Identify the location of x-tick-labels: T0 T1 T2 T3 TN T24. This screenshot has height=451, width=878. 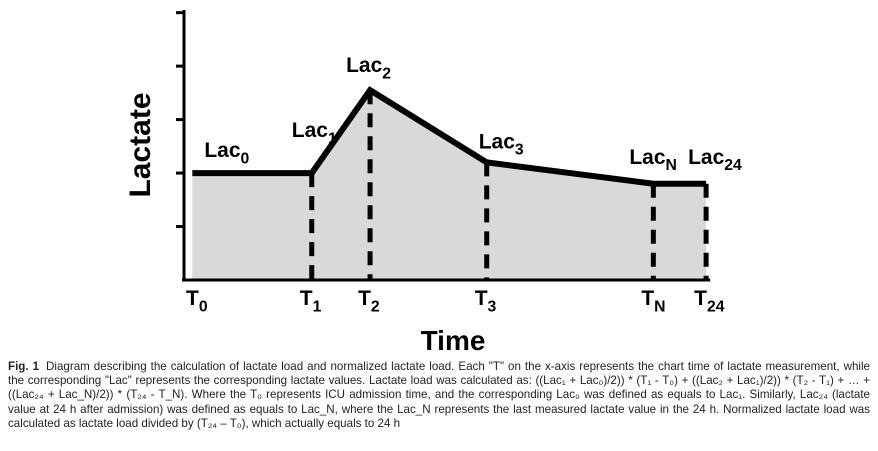
(455, 301).